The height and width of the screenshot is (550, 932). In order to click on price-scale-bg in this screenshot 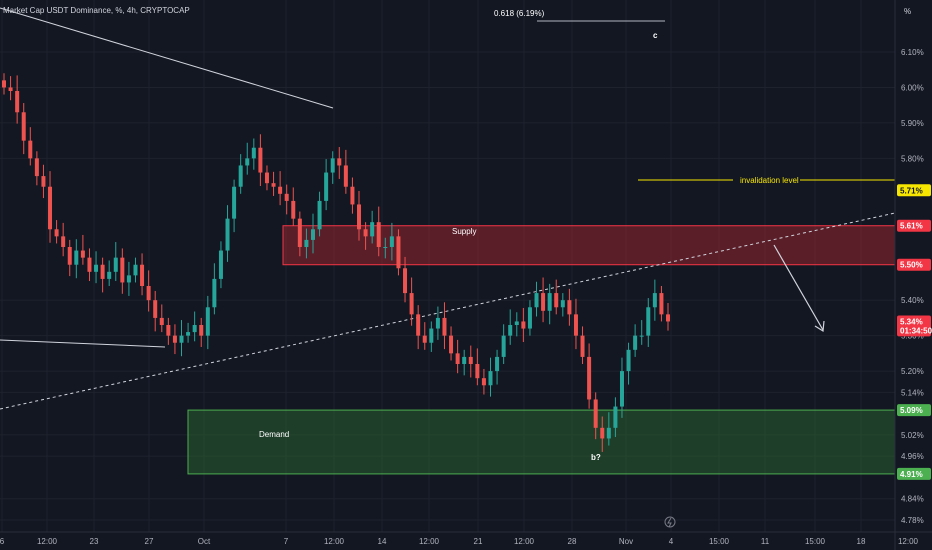, I will do `click(913, 275)`.